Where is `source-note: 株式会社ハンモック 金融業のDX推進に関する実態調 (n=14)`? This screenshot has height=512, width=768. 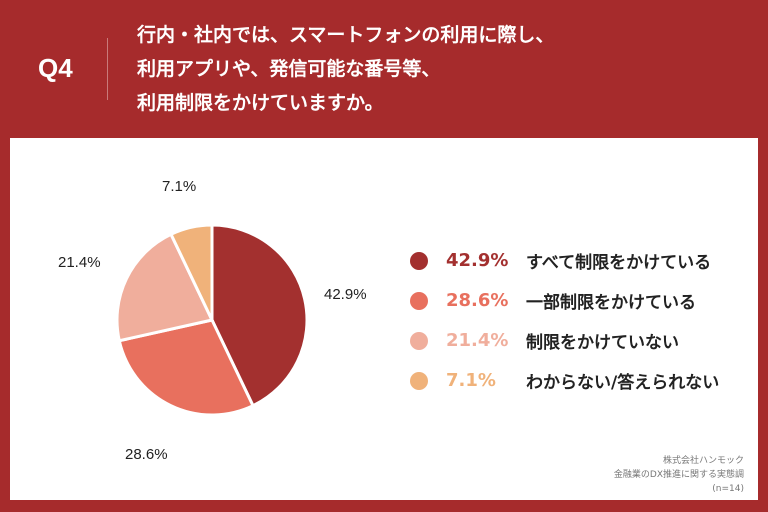
source-note: 株式会社ハンモック 金融業のDX推進に関する実態調 (n=14) is located at coordinates (679, 475).